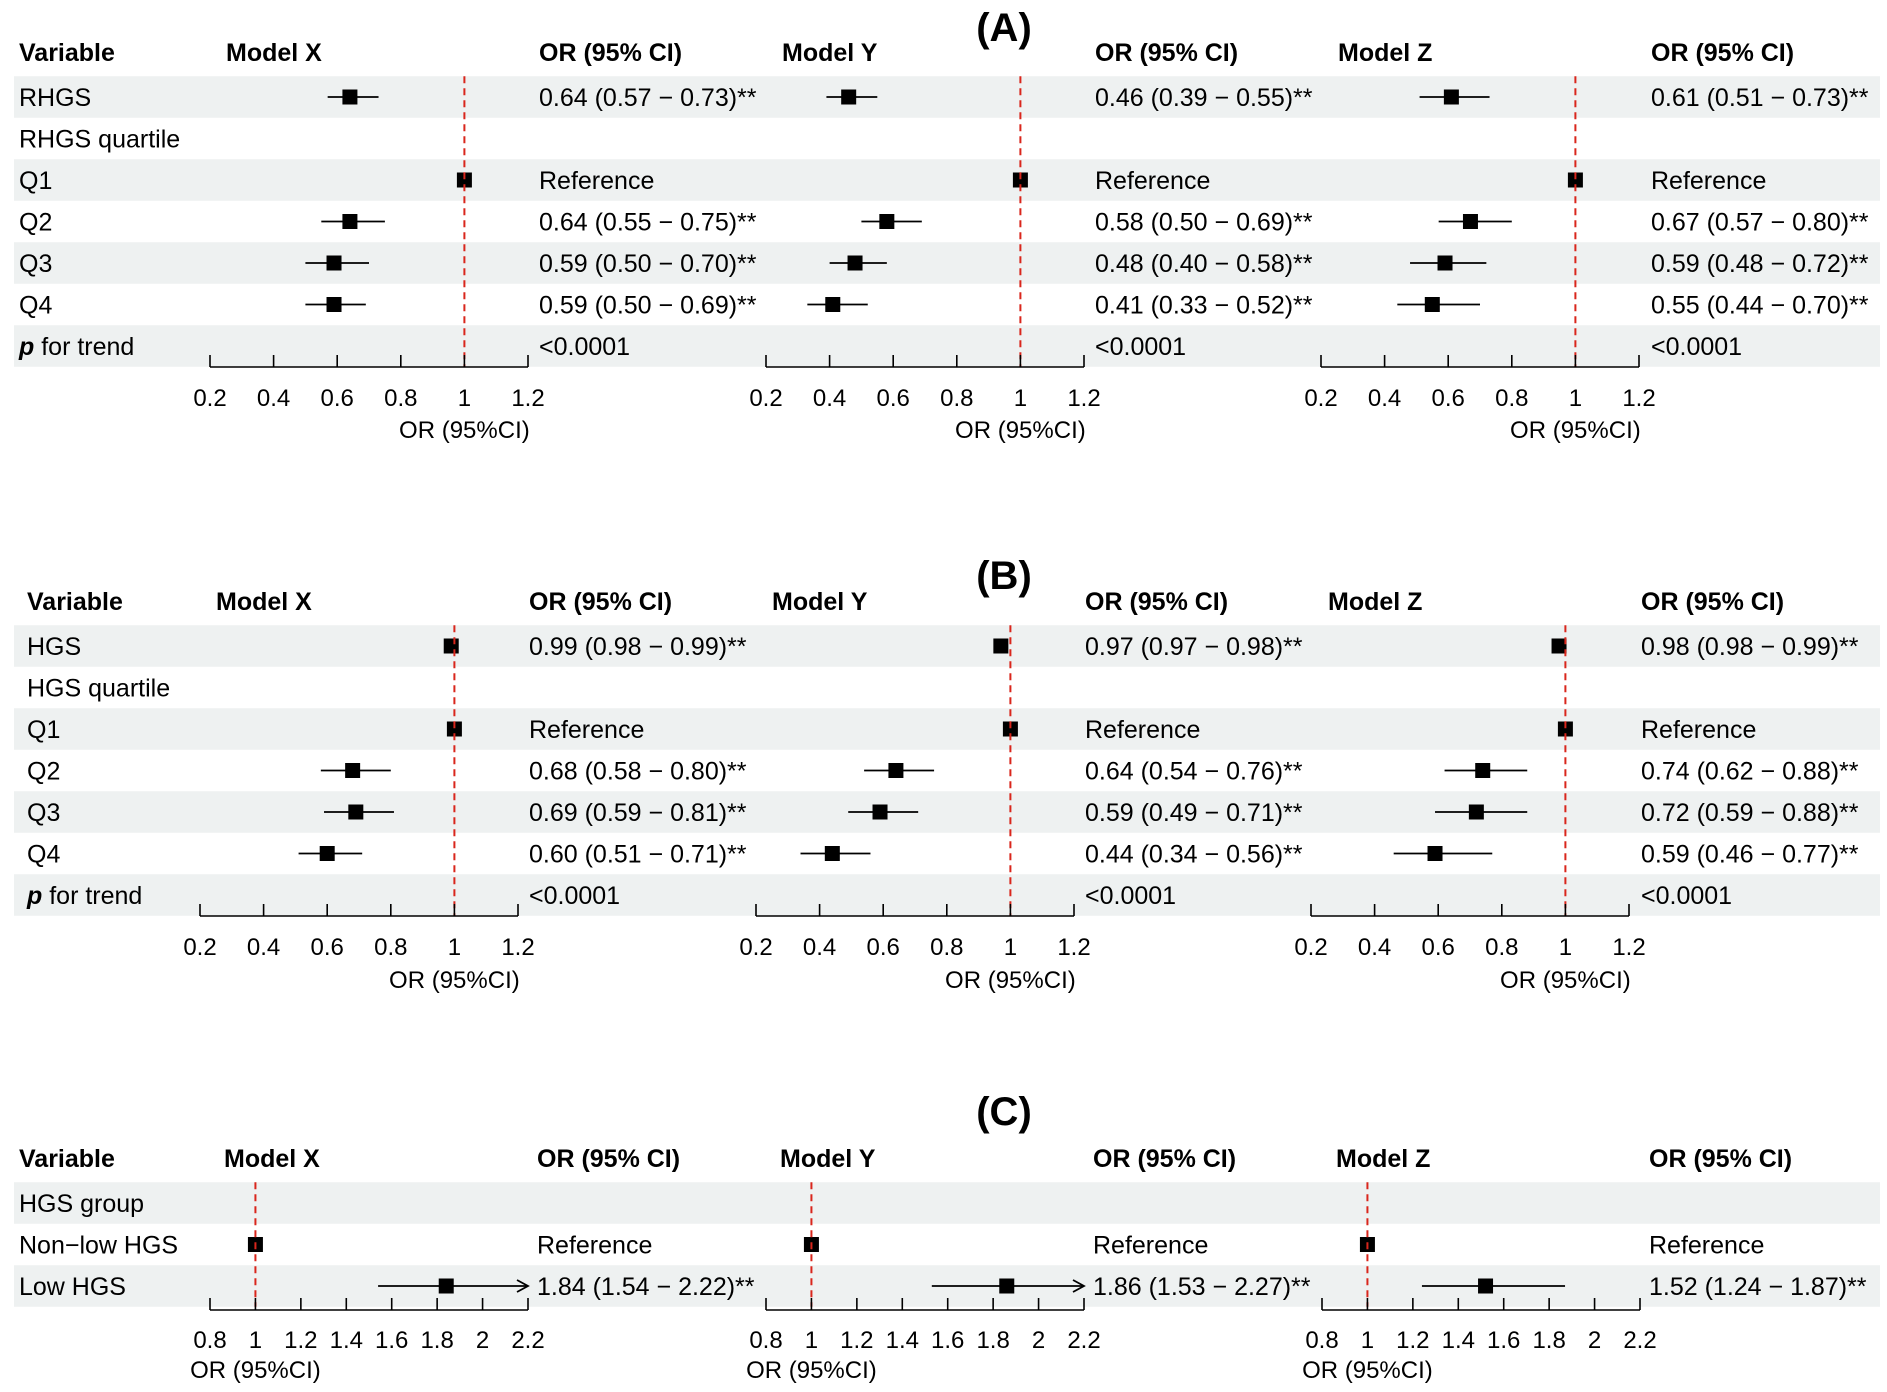  Describe the element at coordinates (1750, 772) in the screenshot. I see `or-ci-text: 0.74 (0.62 − 0.88)**` at that location.